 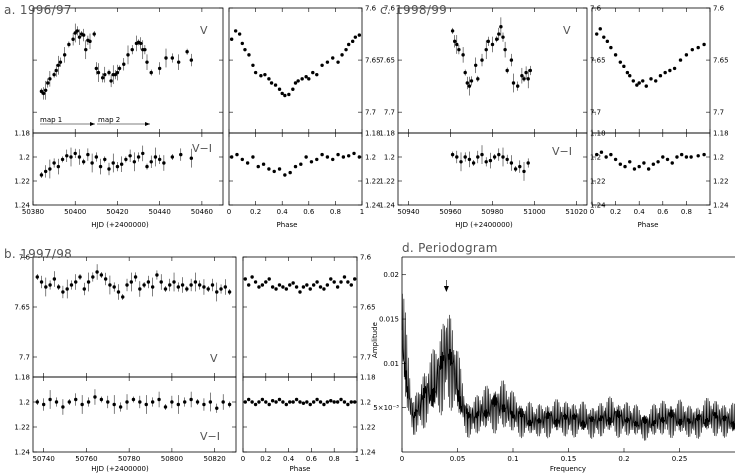 What do you see at coordinates (484, 225) in the screenshot?
I see `panel-c-xlabel: HJD (+2400000)` at bounding box center [484, 225].